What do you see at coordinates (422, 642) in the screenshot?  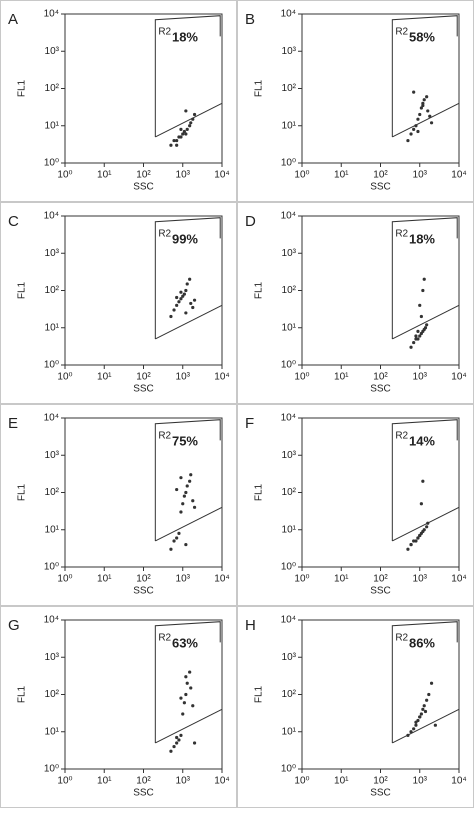 I see `gate-percent: 86%` at bounding box center [422, 642].